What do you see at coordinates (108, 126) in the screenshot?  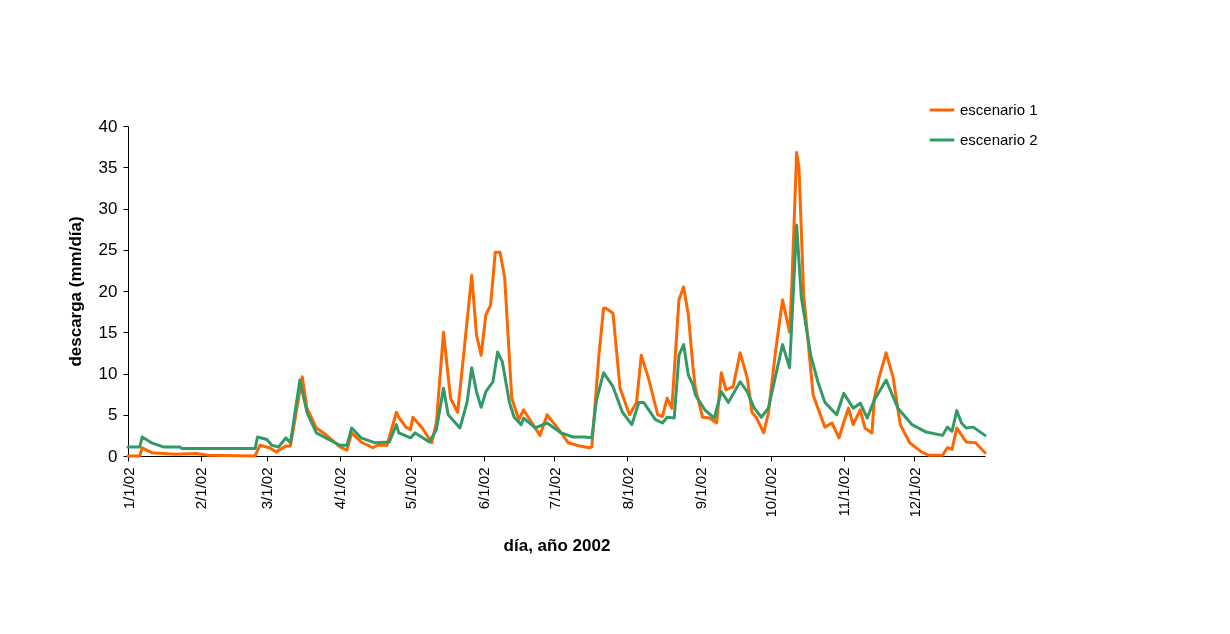 I see `y-tick-label: 40` at bounding box center [108, 126].